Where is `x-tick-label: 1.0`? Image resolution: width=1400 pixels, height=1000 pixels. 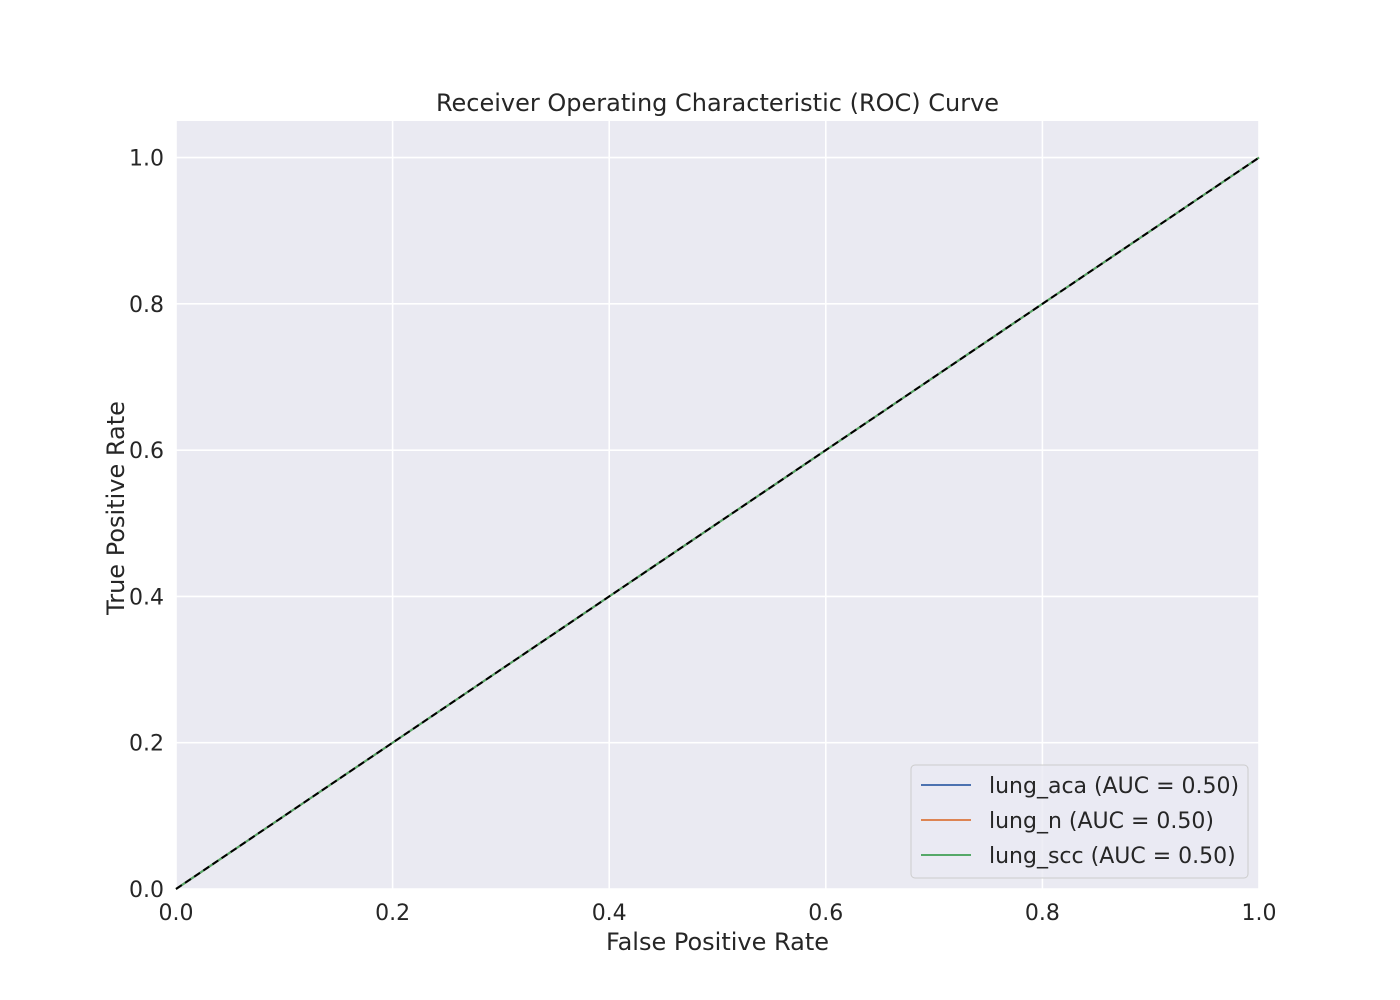 x-tick-label: 1.0 is located at coordinates (1259, 913).